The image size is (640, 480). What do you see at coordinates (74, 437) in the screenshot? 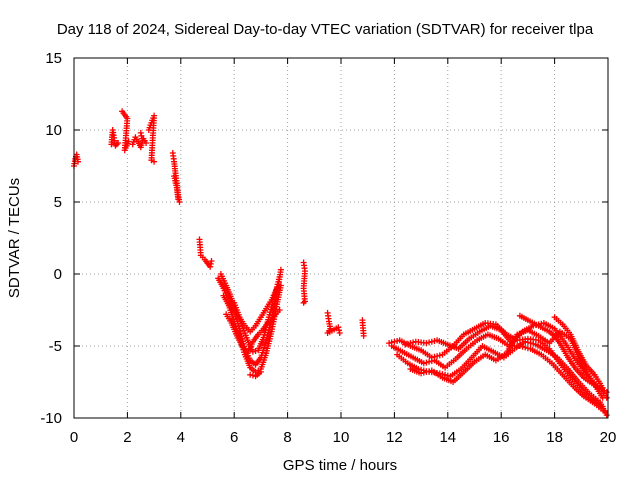
I see `x-tick-label: 0` at bounding box center [74, 437].